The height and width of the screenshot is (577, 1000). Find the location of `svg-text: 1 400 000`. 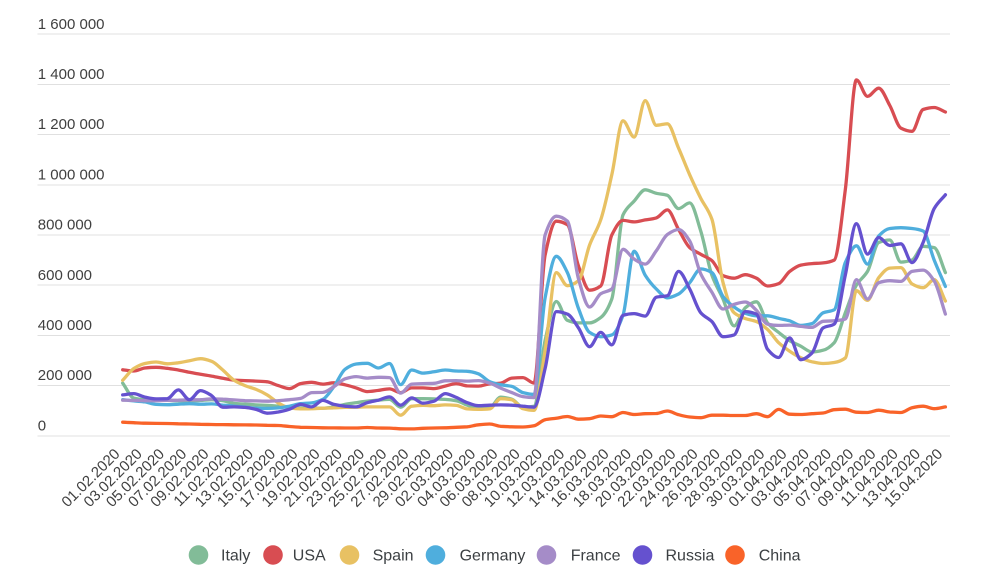

svg-text: 1 400 000 is located at coordinates (71, 74).